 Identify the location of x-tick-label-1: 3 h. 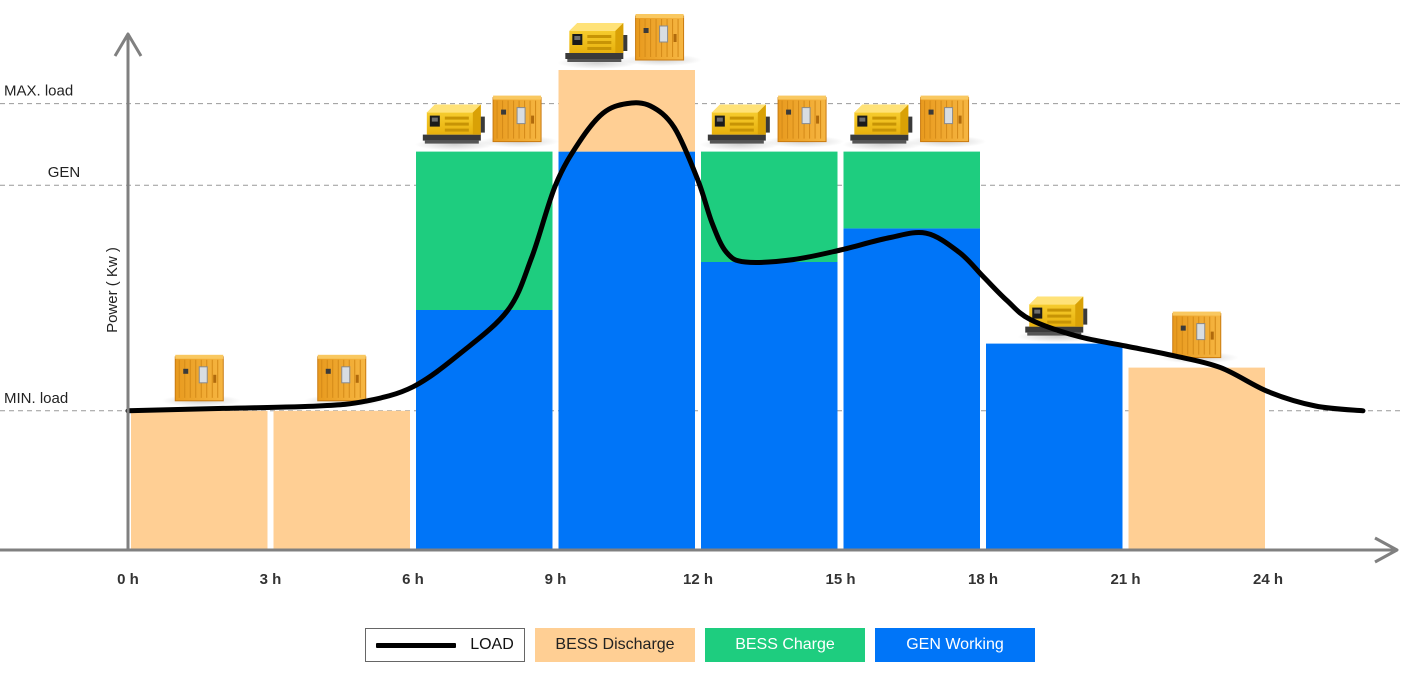
(271, 579).